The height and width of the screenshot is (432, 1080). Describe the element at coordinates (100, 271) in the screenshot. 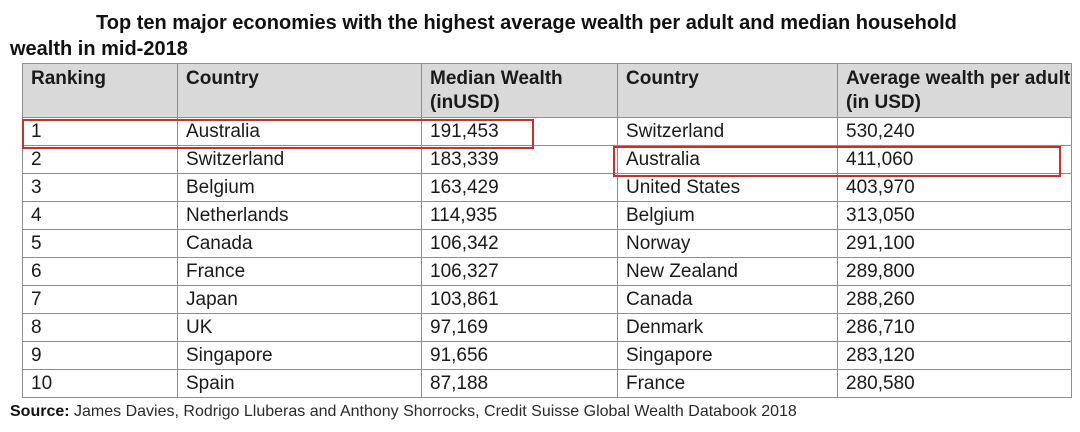

I see `rank-cell: 6` at that location.